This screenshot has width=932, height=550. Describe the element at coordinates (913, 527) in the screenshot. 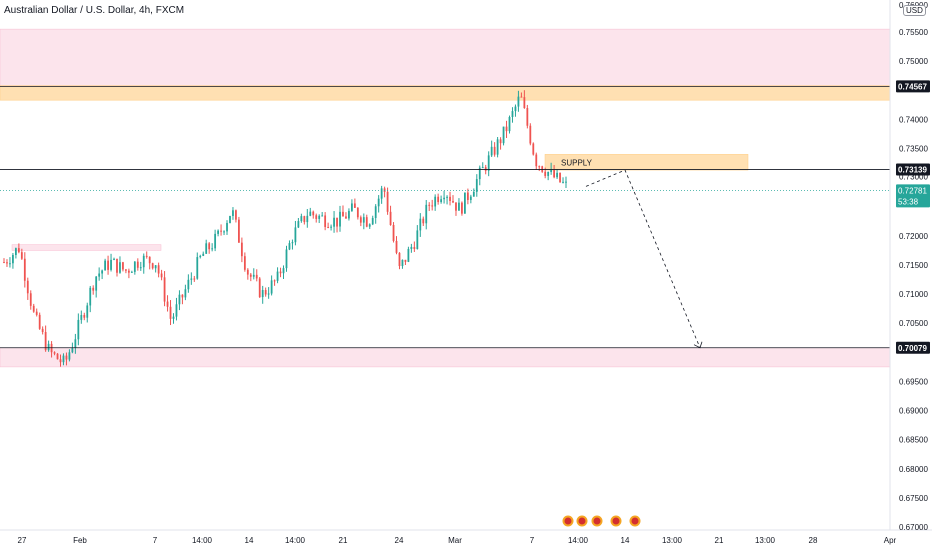

I see `price-tick-label: 0.67000` at that location.